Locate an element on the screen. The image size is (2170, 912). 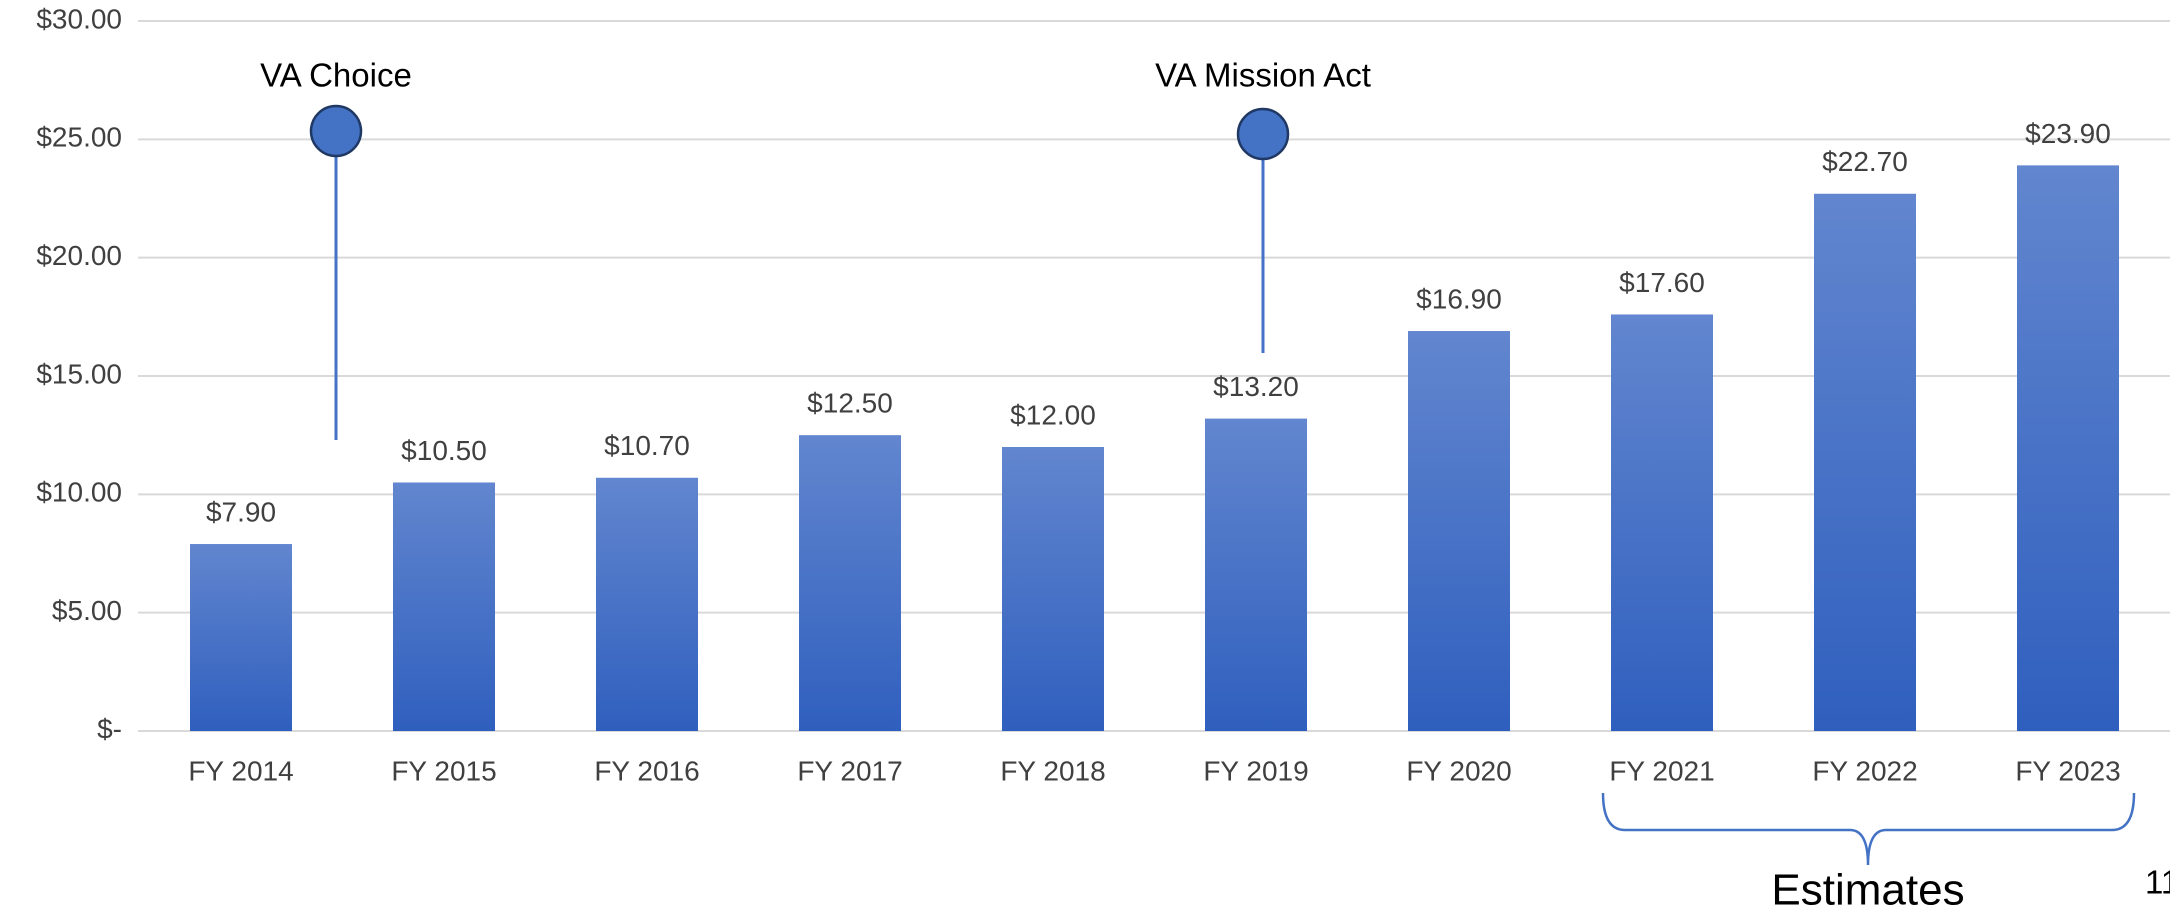
value-label: $22.70 is located at coordinates (1865, 161).